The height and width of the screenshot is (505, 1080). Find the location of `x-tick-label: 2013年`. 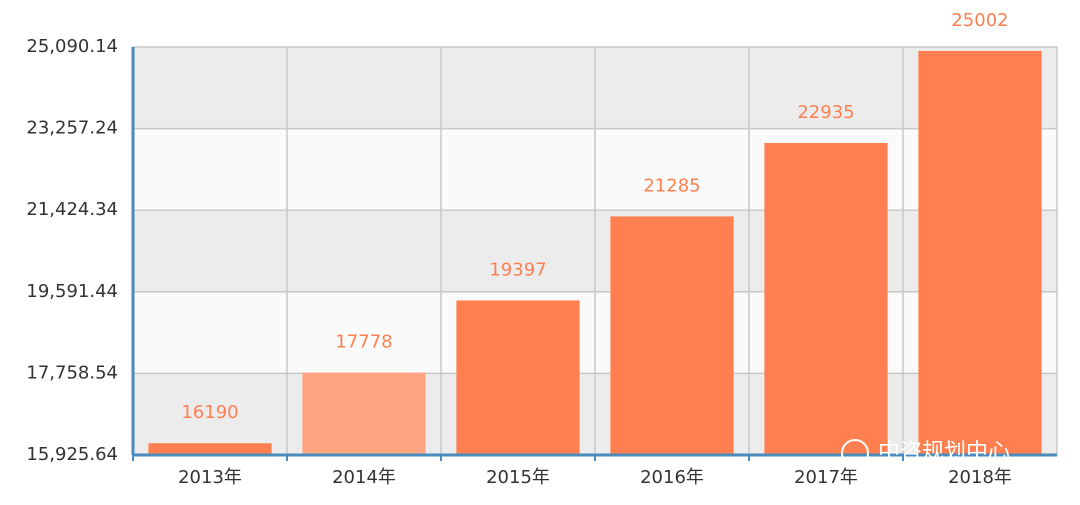

x-tick-label: 2013年 is located at coordinates (210, 477).